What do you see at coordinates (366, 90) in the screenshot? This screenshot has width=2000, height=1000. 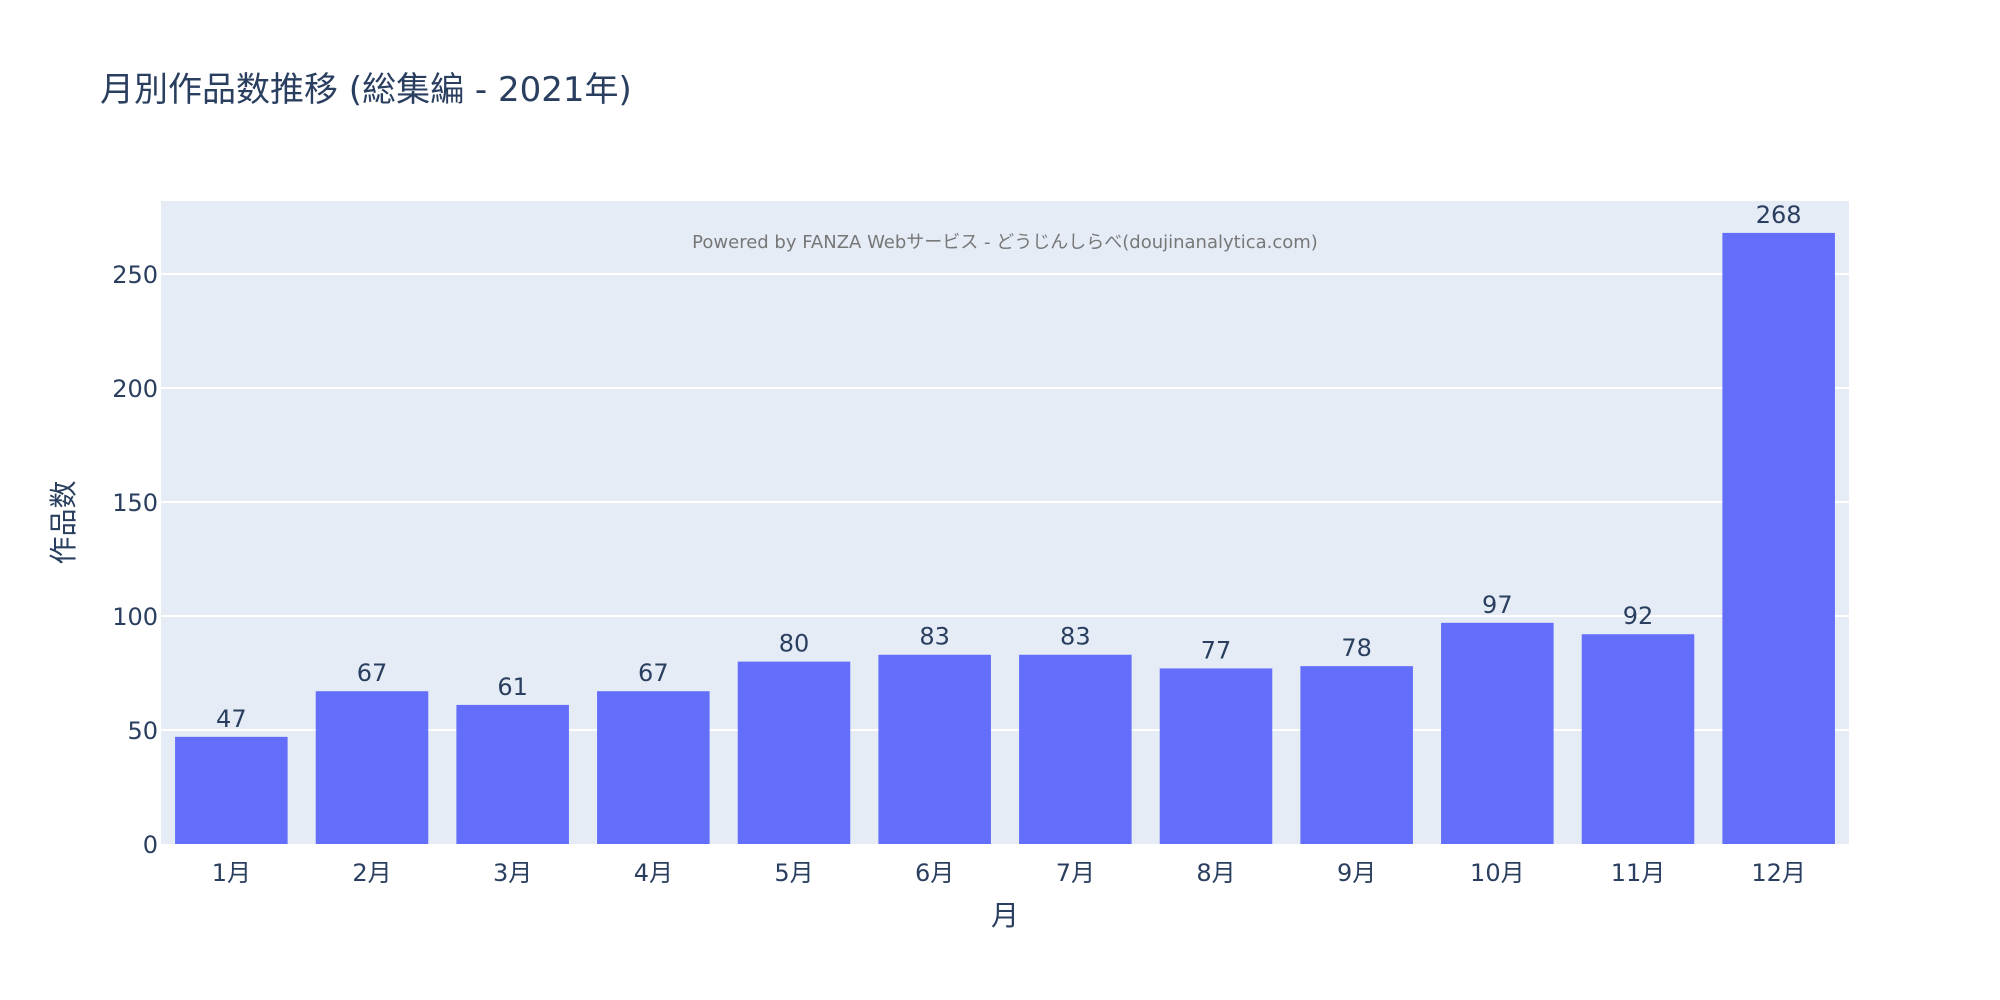 I see `chart-title: 月別作品数推移 (総集編 - 2021年)` at bounding box center [366, 90].